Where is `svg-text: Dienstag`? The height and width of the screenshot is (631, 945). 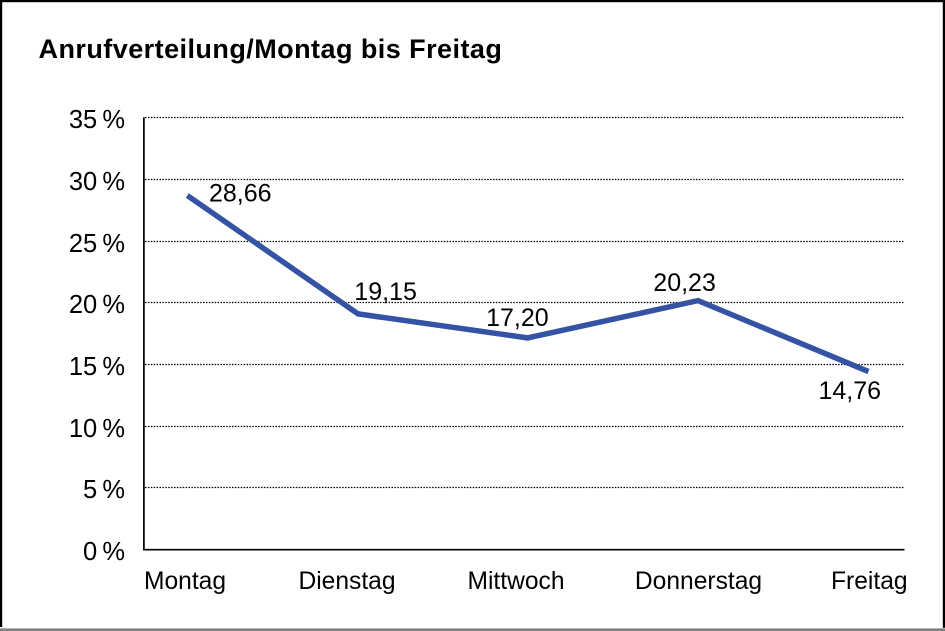
svg-text: Dienstag is located at coordinates (346, 581).